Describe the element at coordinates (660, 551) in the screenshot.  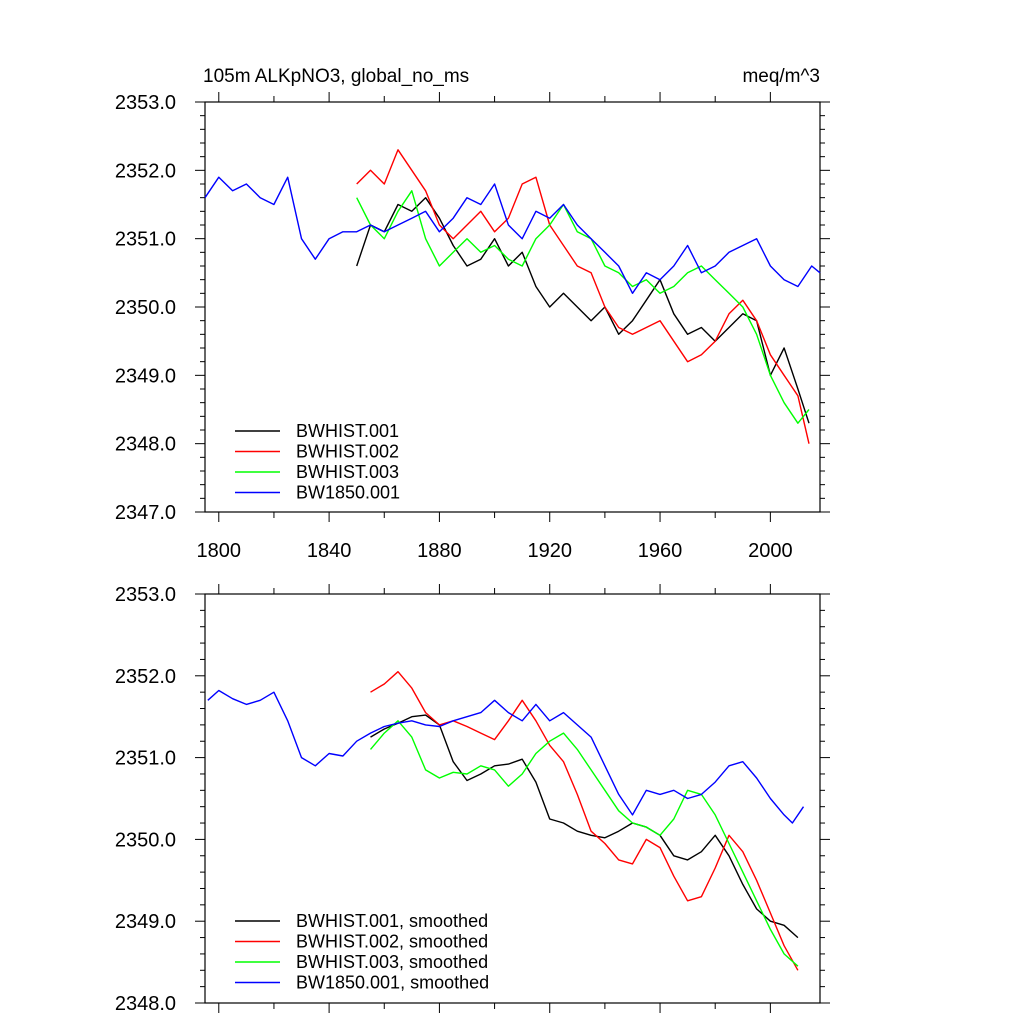
I see `top-x-tick-label: 1960` at that location.